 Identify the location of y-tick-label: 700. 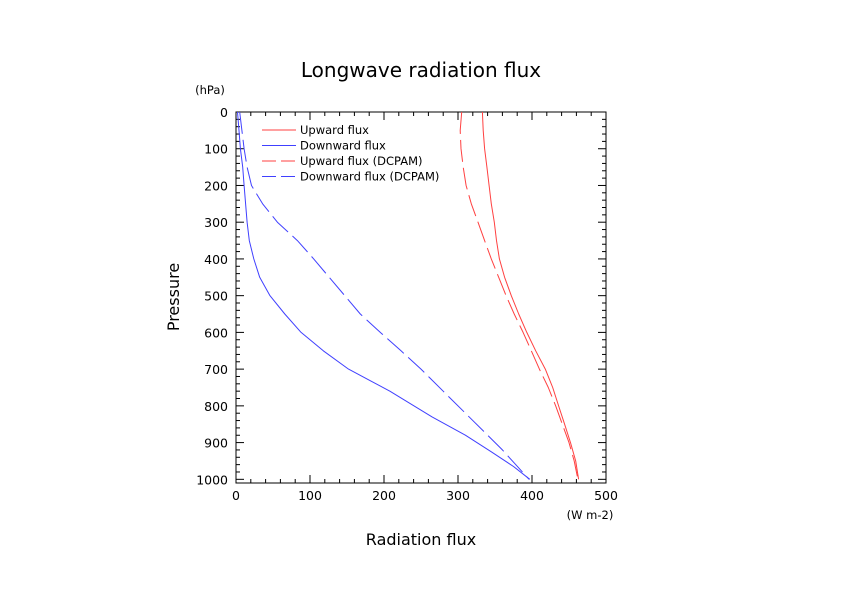
(216, 369).